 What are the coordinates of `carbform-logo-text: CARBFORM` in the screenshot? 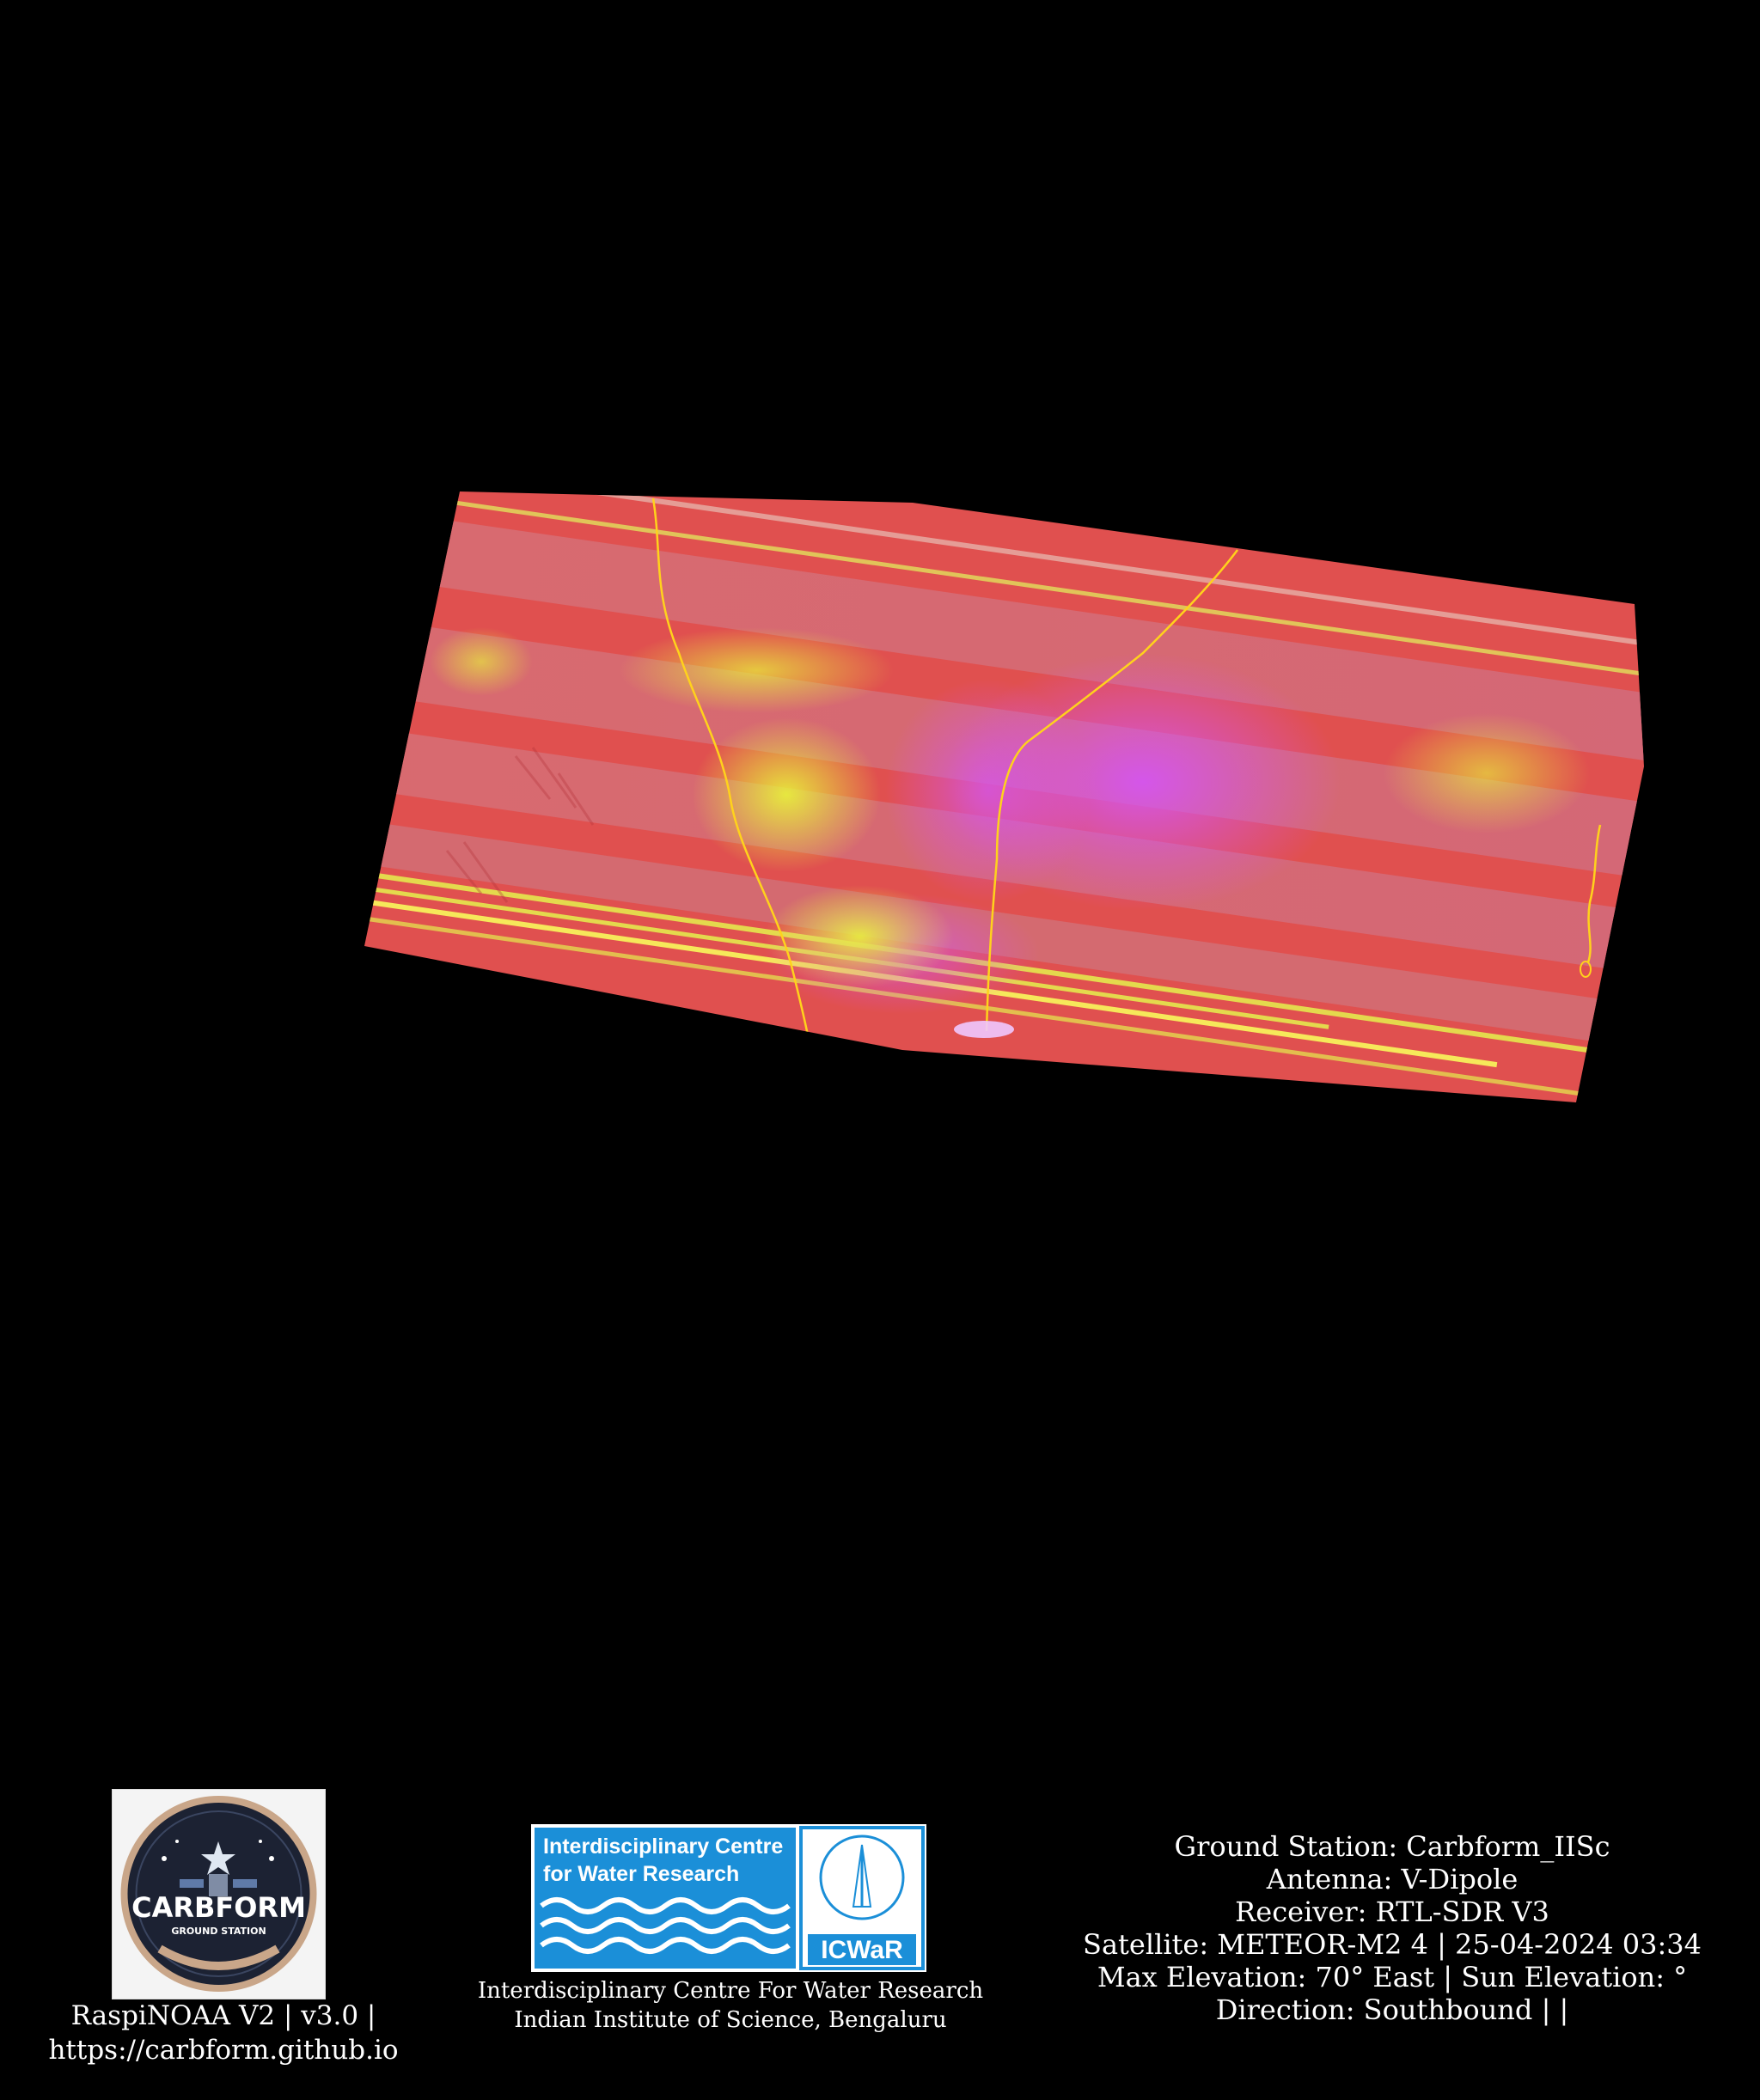 It's located at (218, 1907).